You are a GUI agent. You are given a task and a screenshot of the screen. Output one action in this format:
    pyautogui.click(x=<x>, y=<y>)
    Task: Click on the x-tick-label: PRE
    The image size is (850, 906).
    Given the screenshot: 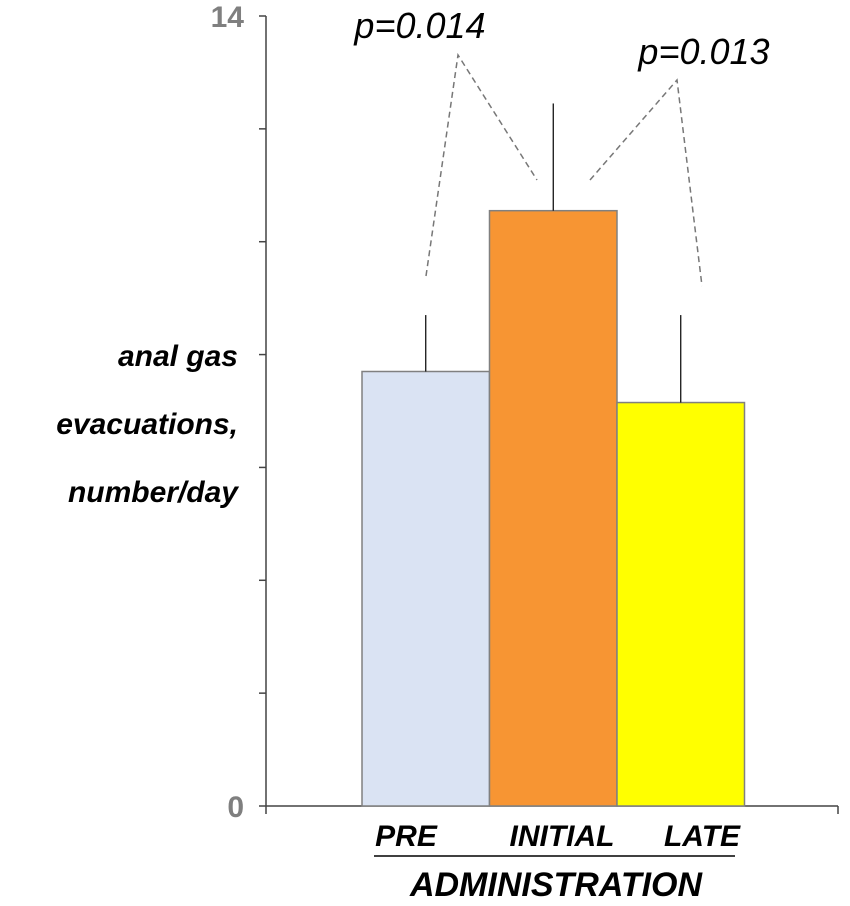 What is the action you would take?
    pyautogui.click(x=406, y=836)
    